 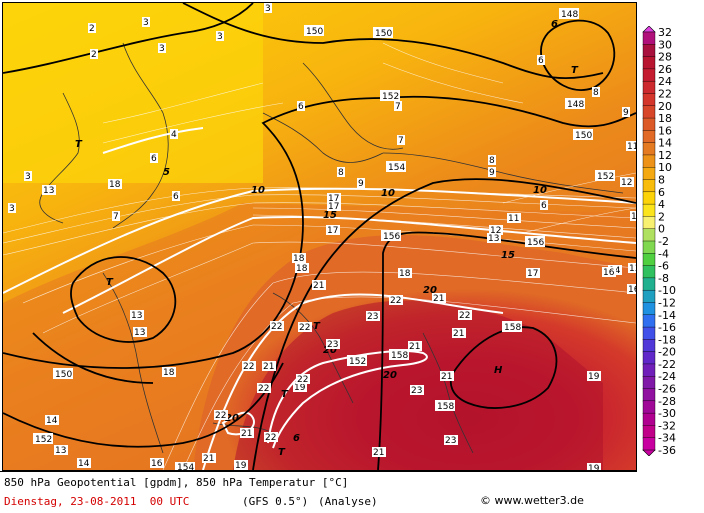 What do you see at coordinates (157, 464) in the screenshot?
I see `local-value: 16` at bounding box center [157, 464].